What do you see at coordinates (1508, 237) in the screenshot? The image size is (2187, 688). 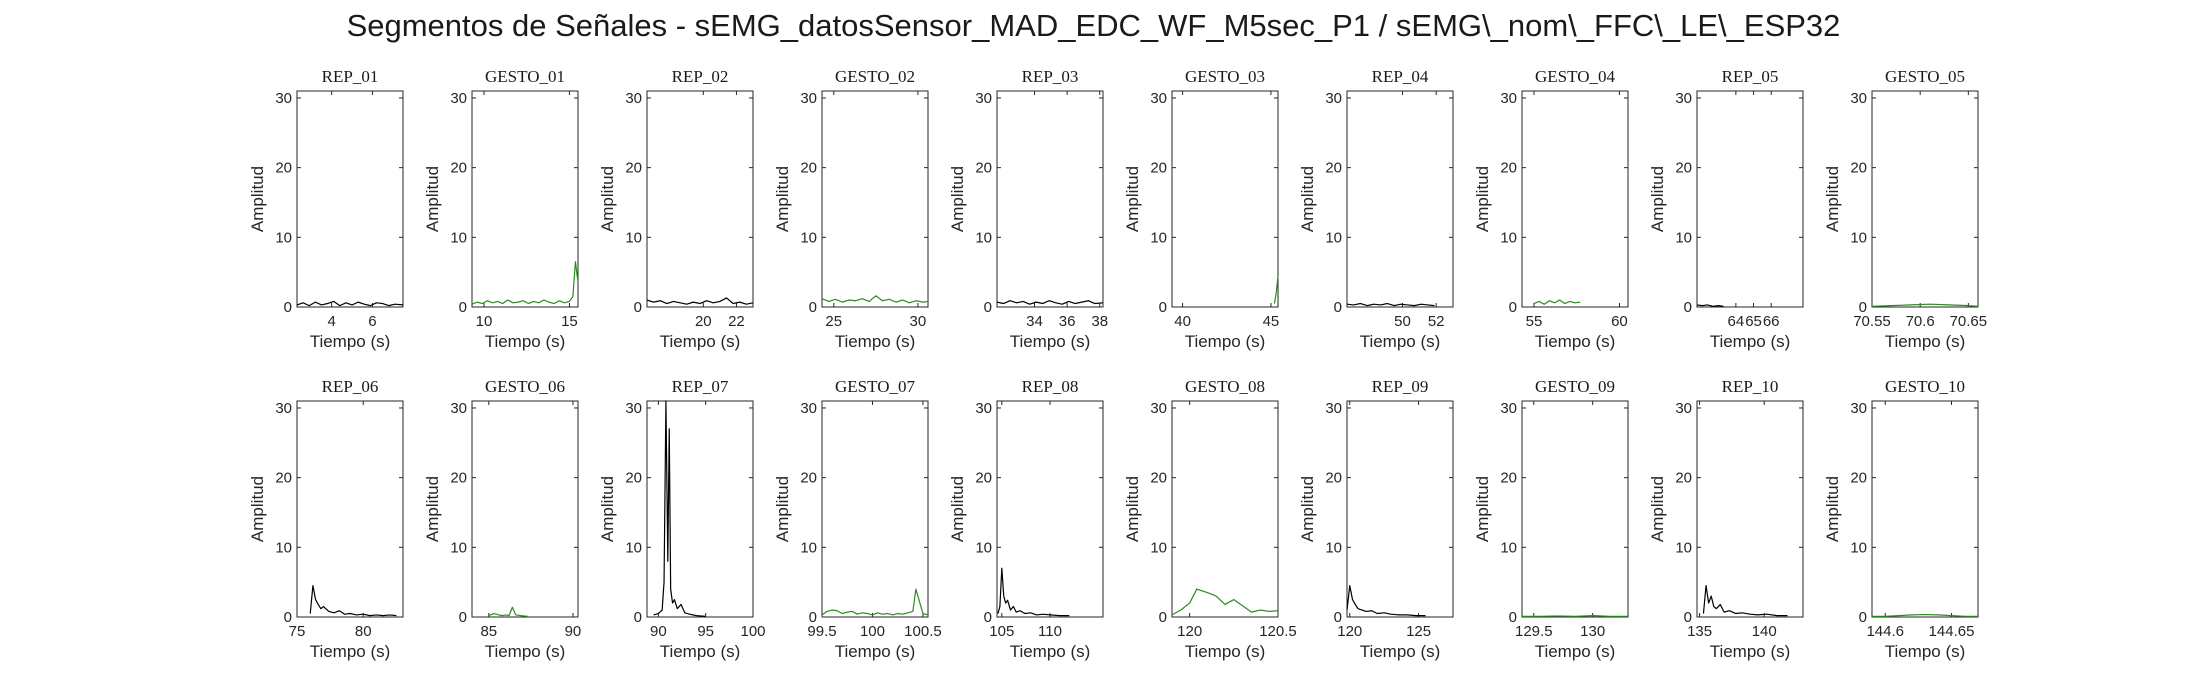 I see `chart-7-ytick-label-1: 10` at bounding box center [1508, 237].